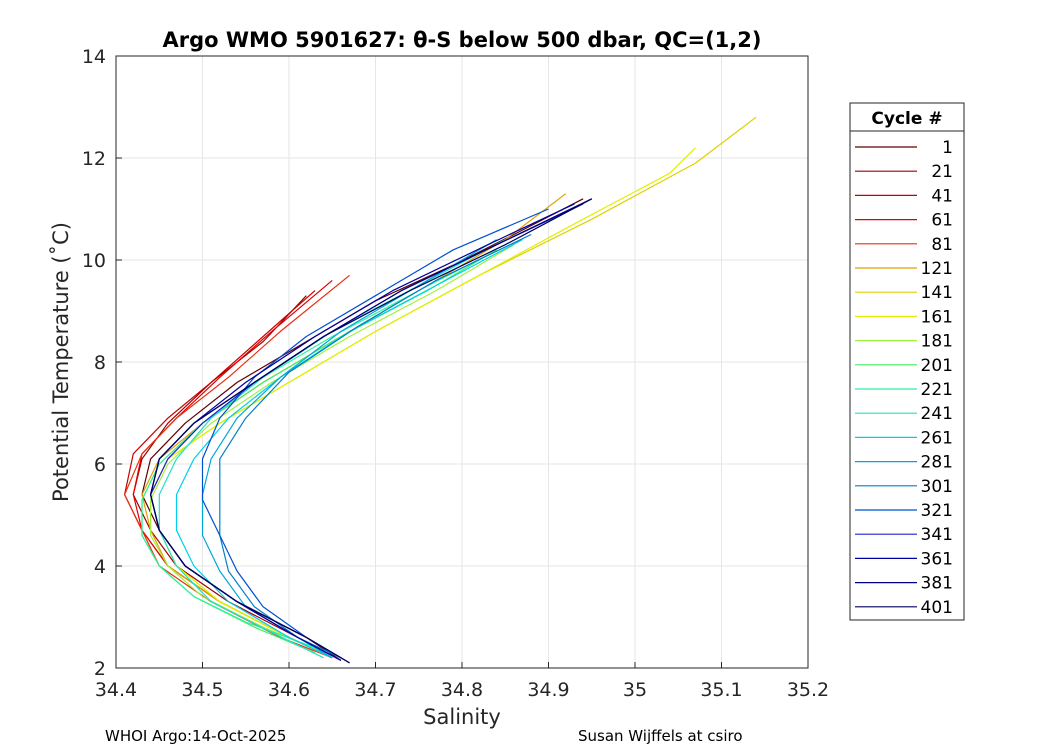  I want to click on x-axis-label: Salinity, so click(462, 717).